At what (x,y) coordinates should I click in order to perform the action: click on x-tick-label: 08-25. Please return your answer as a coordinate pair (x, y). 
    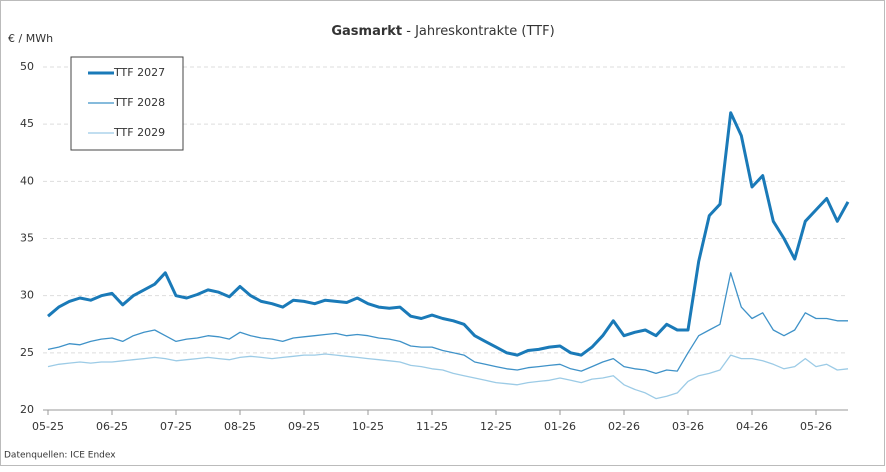
    Looking at the image, I should click on (240, 426).